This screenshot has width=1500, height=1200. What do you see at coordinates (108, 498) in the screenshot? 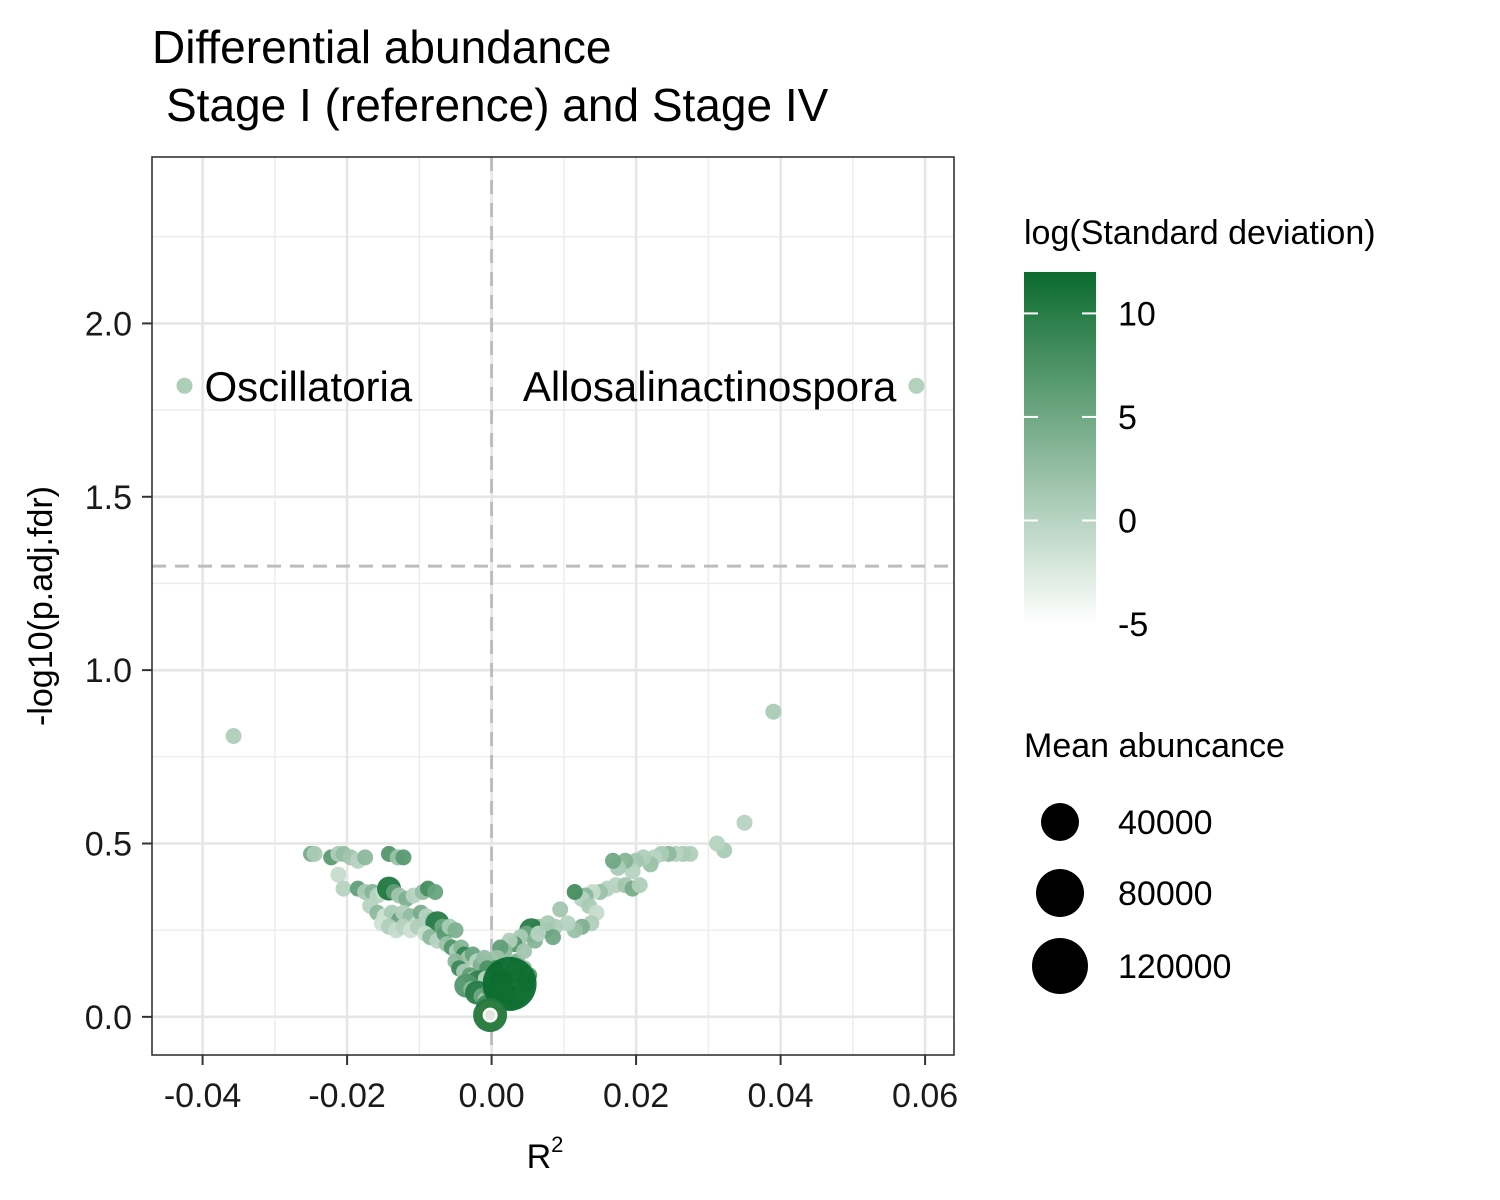
I see `y-tick-label: 1.5` at bounding box center [108, 498].